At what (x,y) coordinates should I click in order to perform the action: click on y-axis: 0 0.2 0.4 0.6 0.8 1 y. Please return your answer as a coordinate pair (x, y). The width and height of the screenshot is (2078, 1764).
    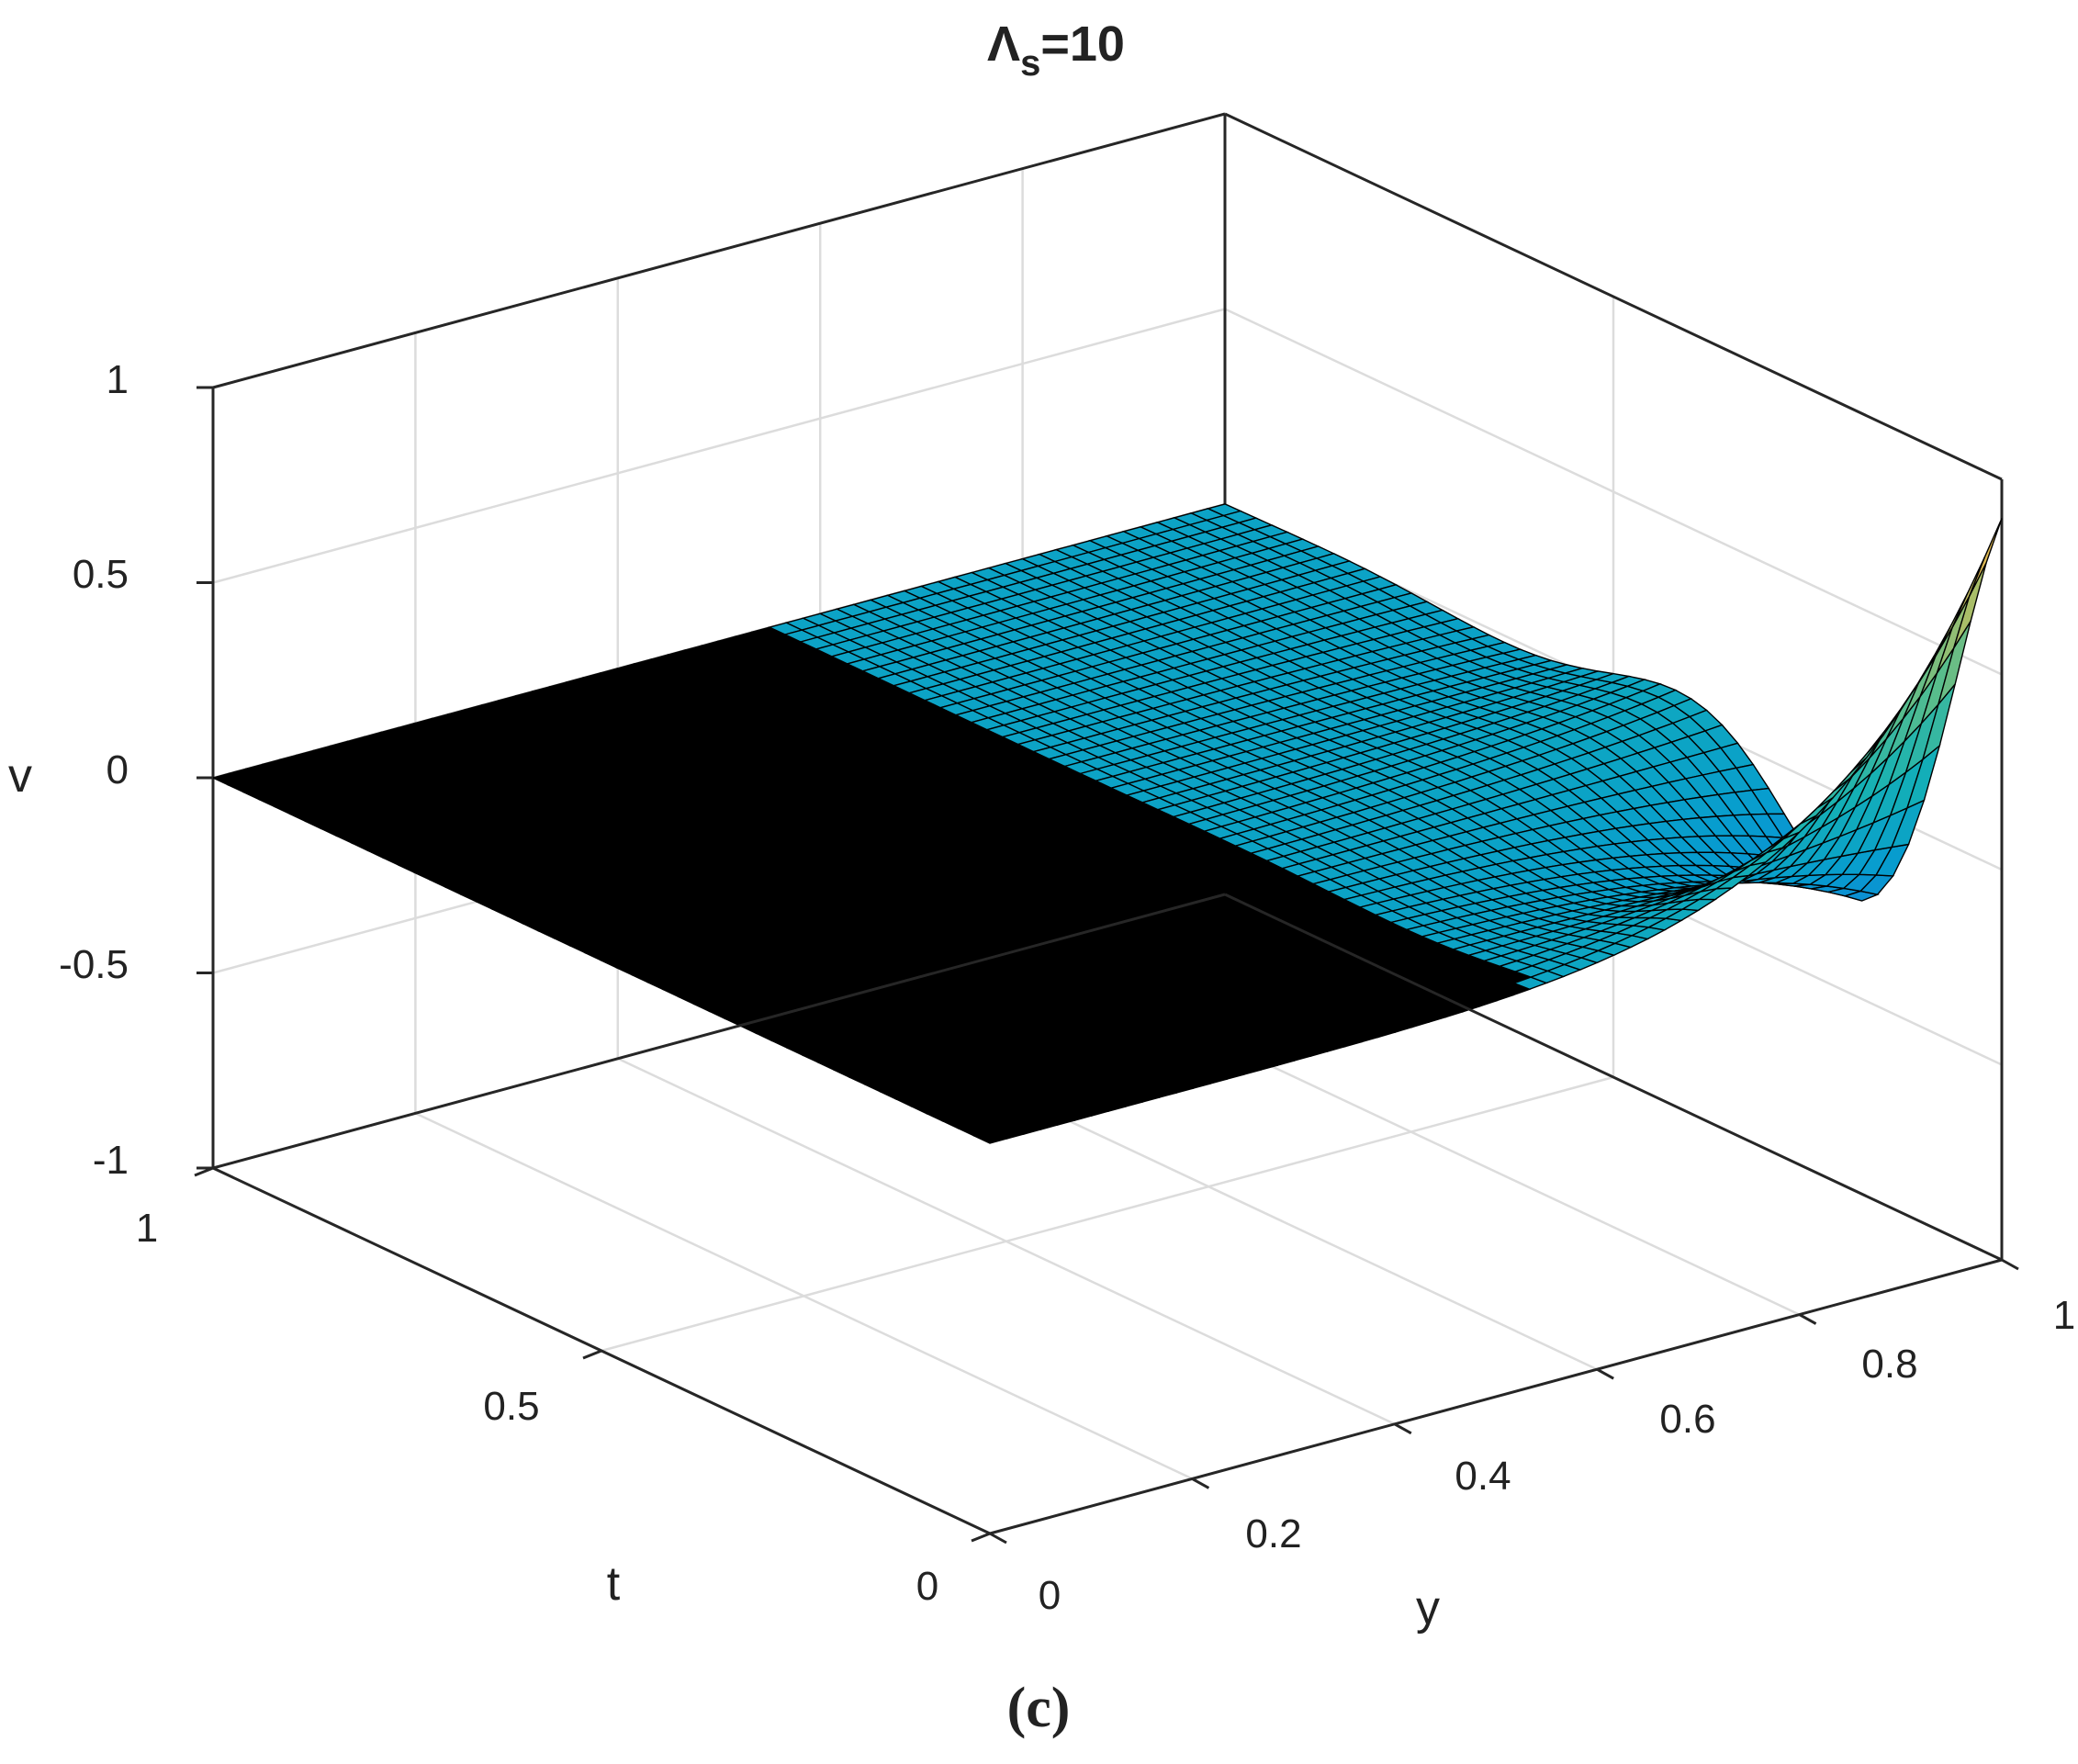
    Looking at the image, I should click on (1557, 1464).